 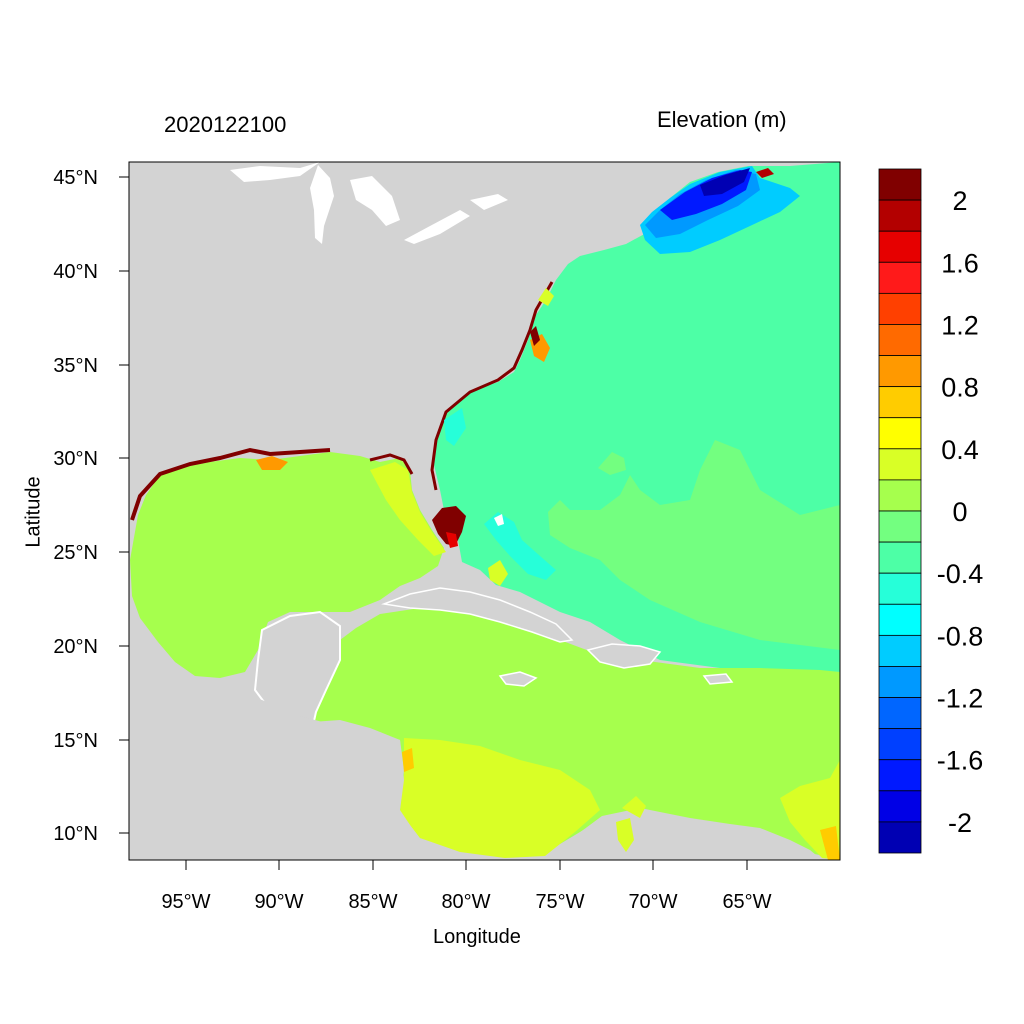 I want to click on colorbar-label: 0.8, so click(x=960, y=388).